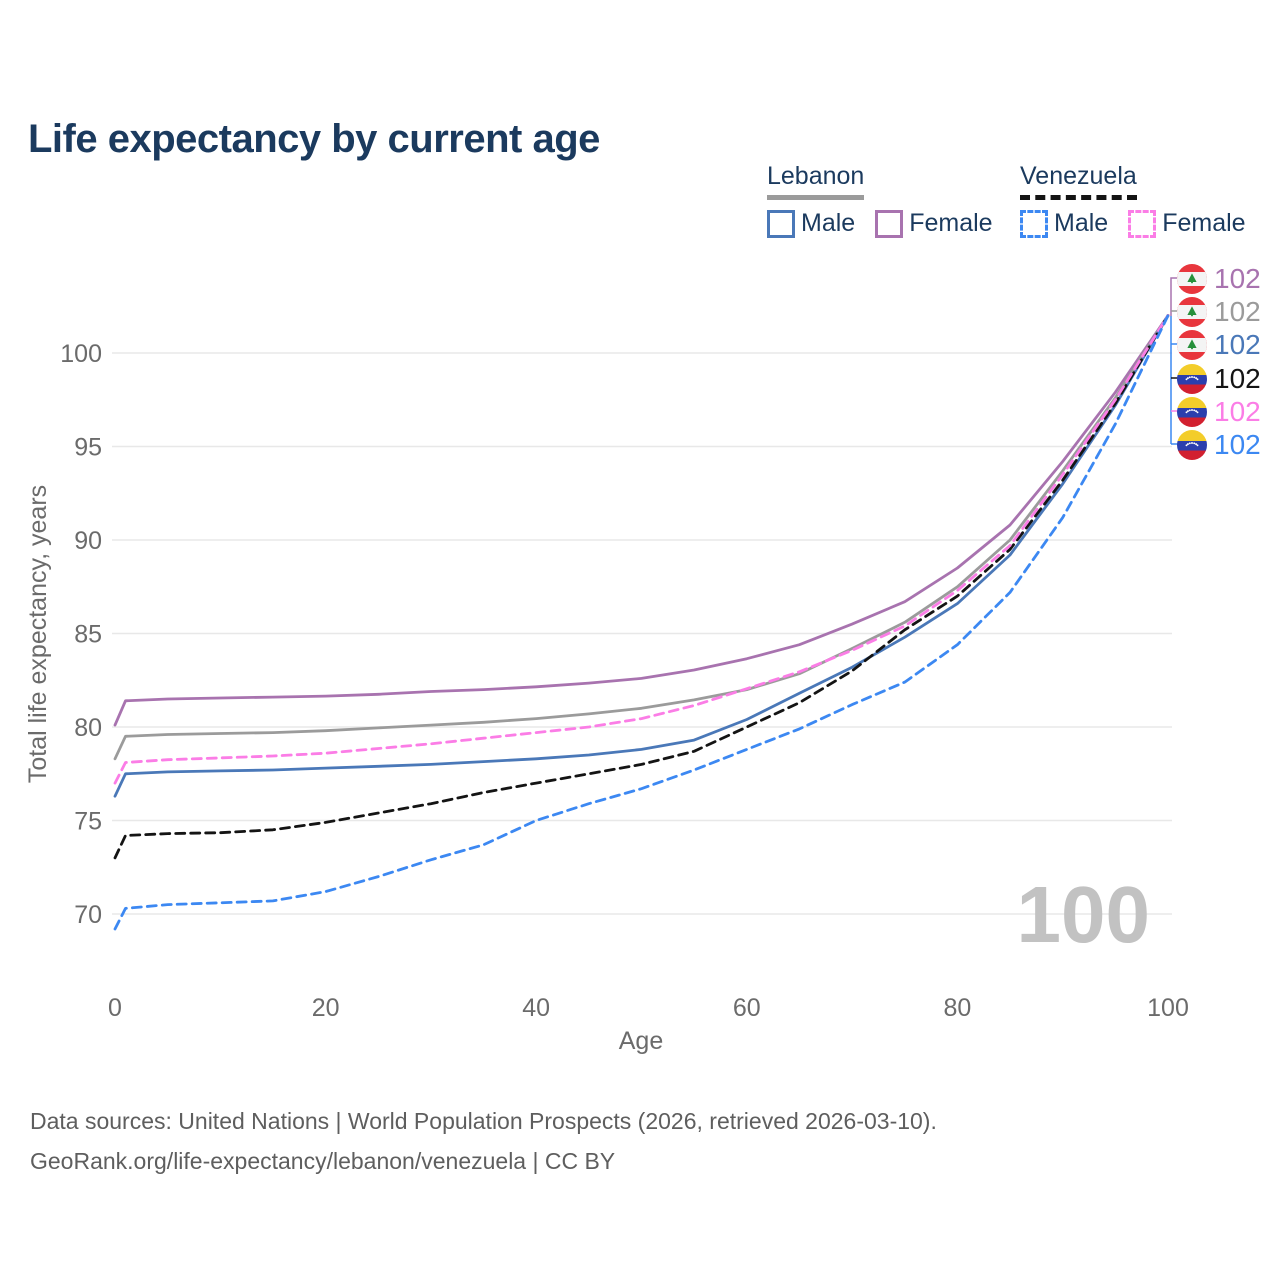  Describe the element at coordinates (88, 635) in the screenshot. I see `y-tick-label: 85` at that location.